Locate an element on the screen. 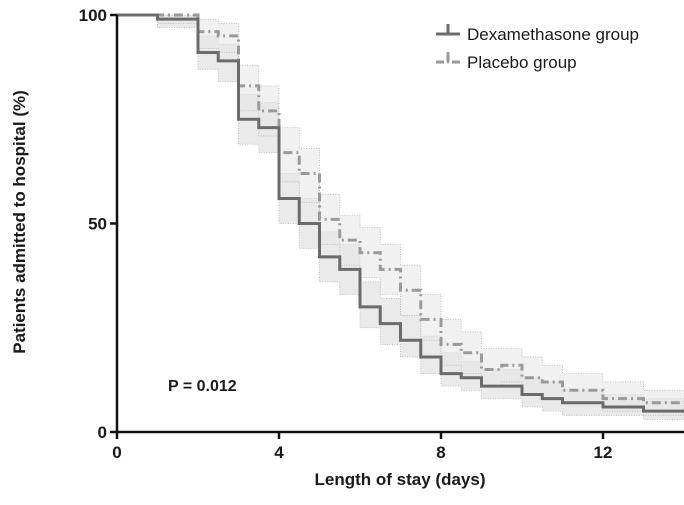  y-axis-title: Patients admitted to hospital (%) is located at coordinates (19, 222).